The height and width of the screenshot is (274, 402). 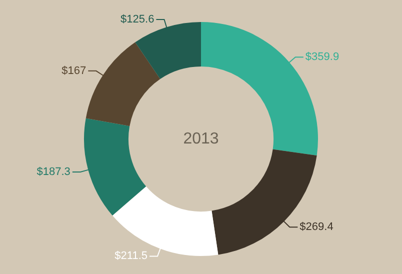 What do you see at coordinates (131, 256) in the screenshot?
I see `data-label: $211.5` at bounding box center [131, 256].